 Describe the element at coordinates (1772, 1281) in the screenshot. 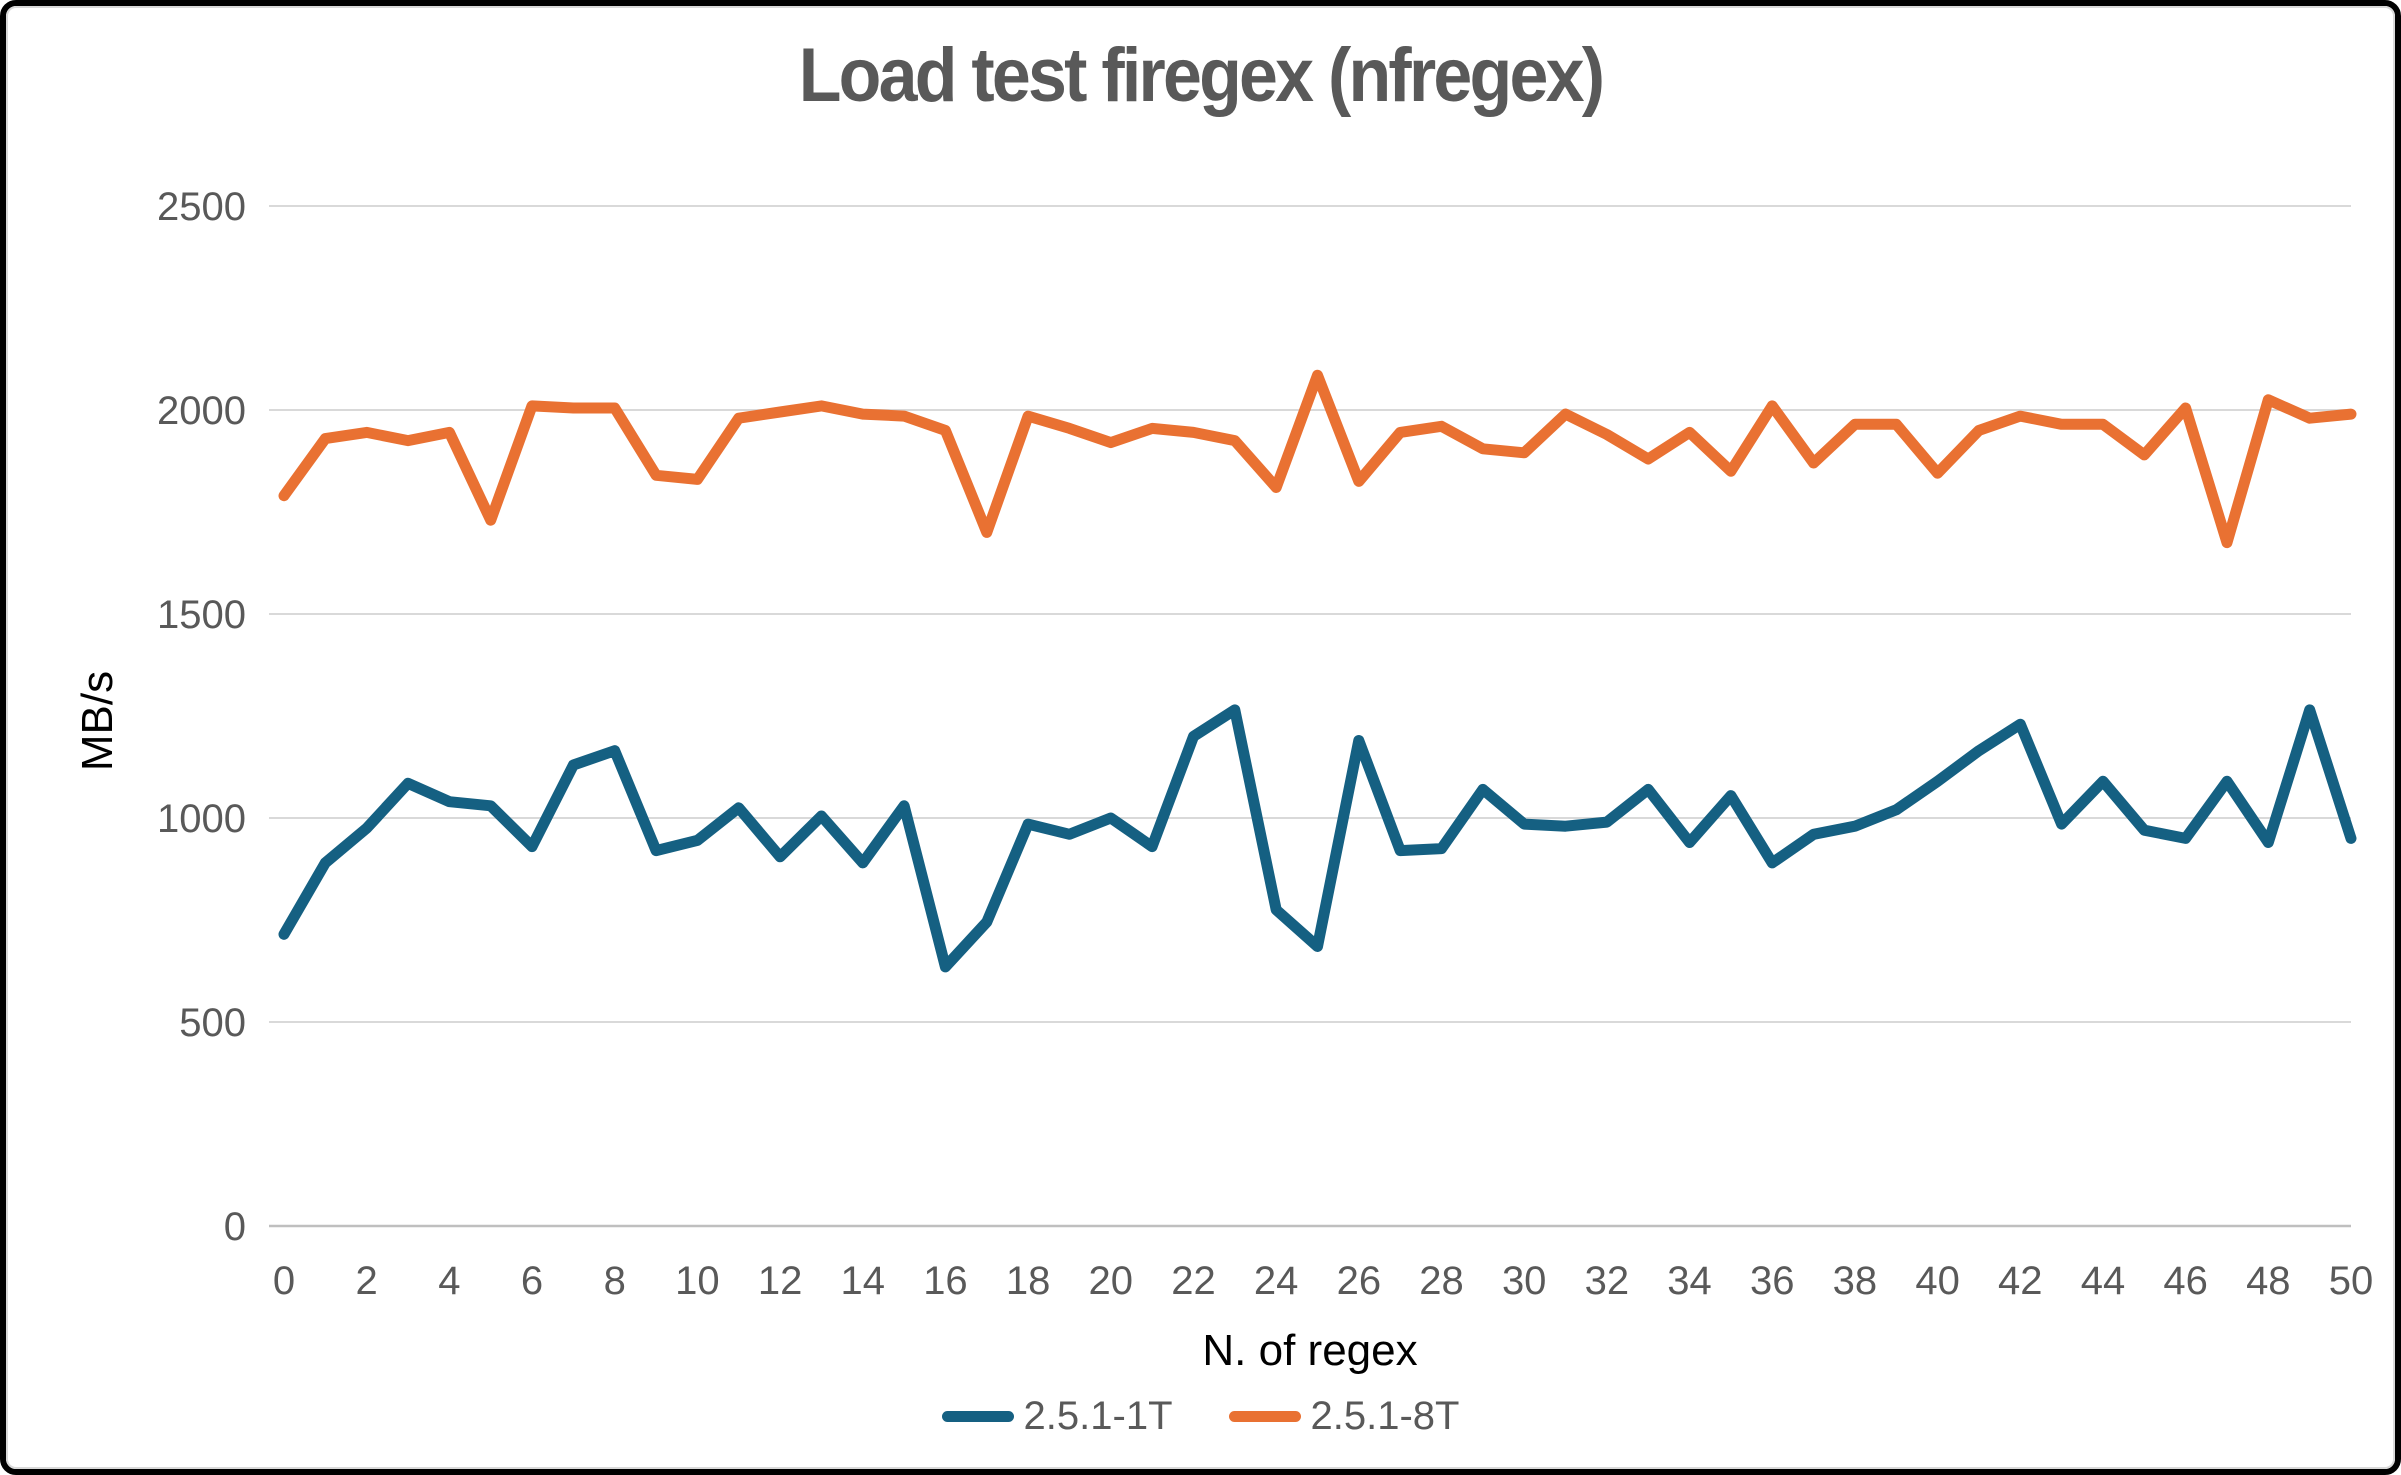

I see `x-tick-label: 36` at that location.